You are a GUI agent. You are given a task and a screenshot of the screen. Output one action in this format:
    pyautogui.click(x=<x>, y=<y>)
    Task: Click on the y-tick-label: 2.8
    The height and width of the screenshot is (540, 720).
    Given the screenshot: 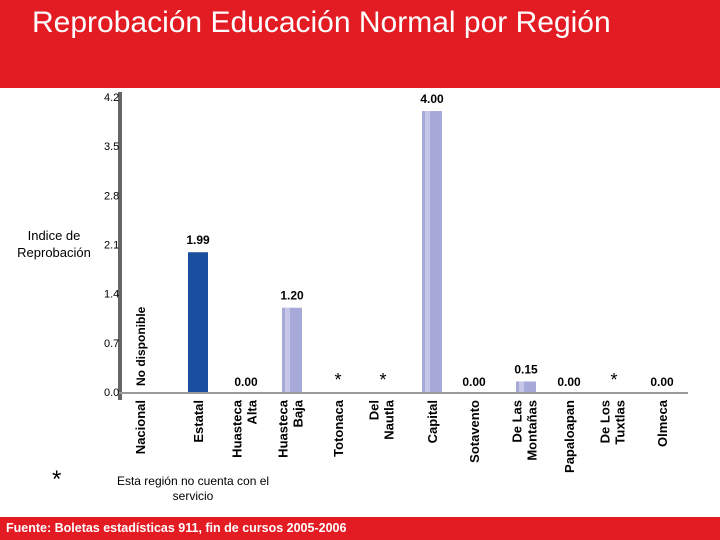 What is the action you would take?
    pyautogui.click(x=111, y=196)
    